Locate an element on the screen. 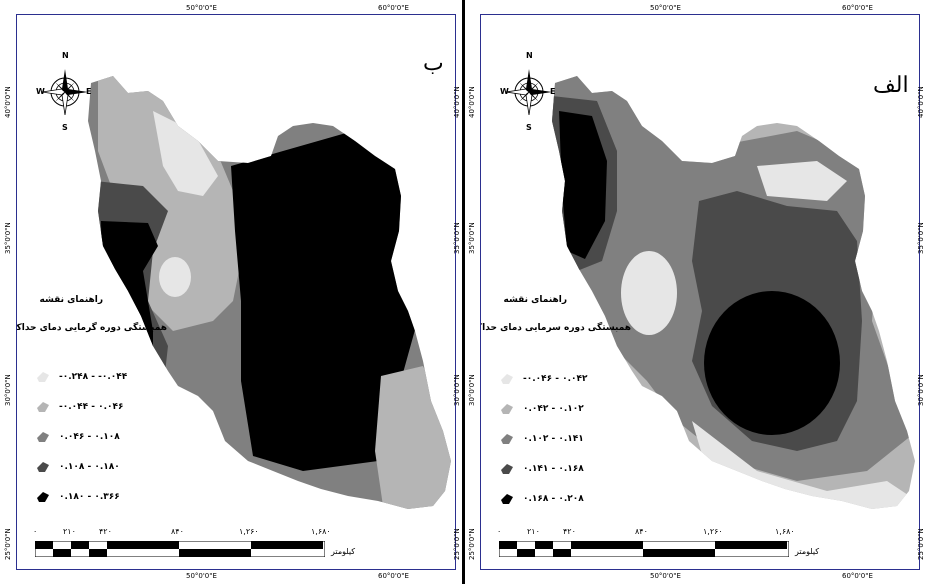  legend-item: ۰.۰۴۶ - ۰.۱۰۸ is located at coordinates (78, 437).